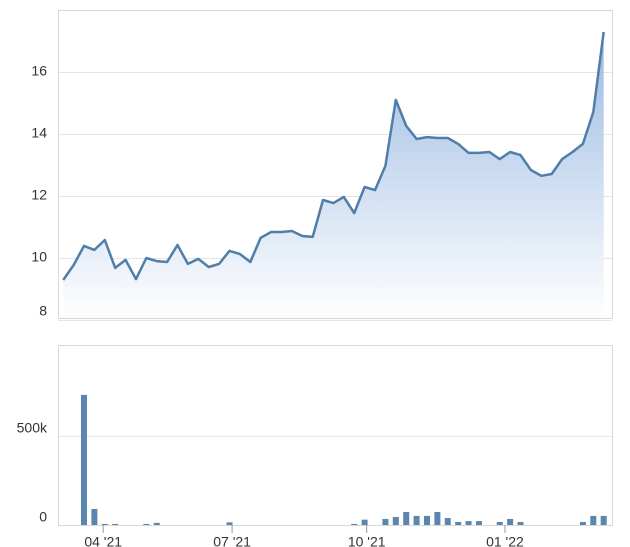 Image resolution: width=630 pixels, height=547 pixels. Describe the element at coordinates (103, 540) in the screenshot. I see `x-tick-label: 04 '21` at that location.